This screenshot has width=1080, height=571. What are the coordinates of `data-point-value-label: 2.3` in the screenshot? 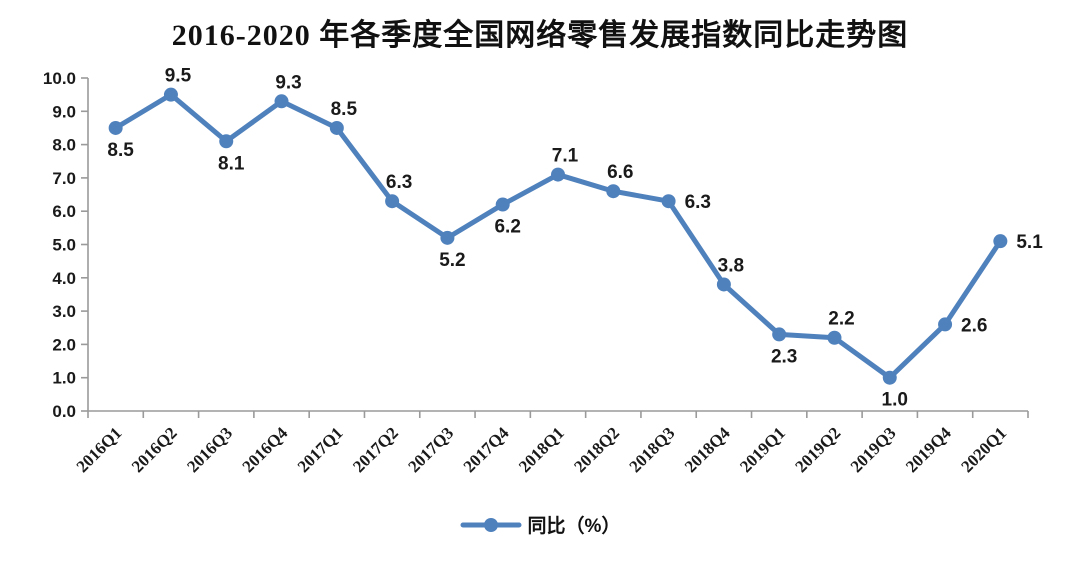 It's located at (784, 356).